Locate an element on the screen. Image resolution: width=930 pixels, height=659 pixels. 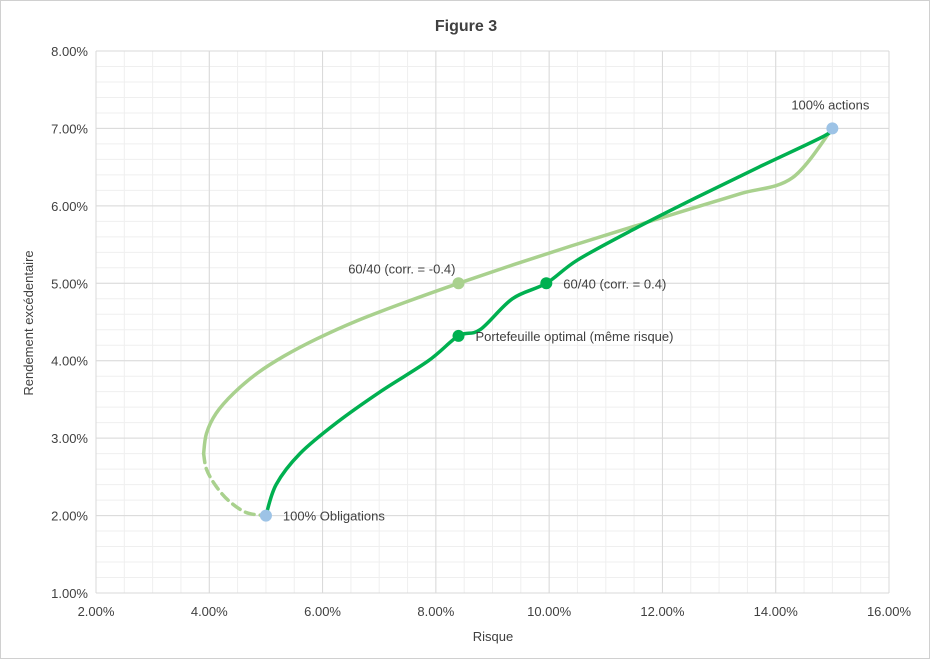
y-axis-label: Rendement excédentaire is located at coordinates (28, 322).